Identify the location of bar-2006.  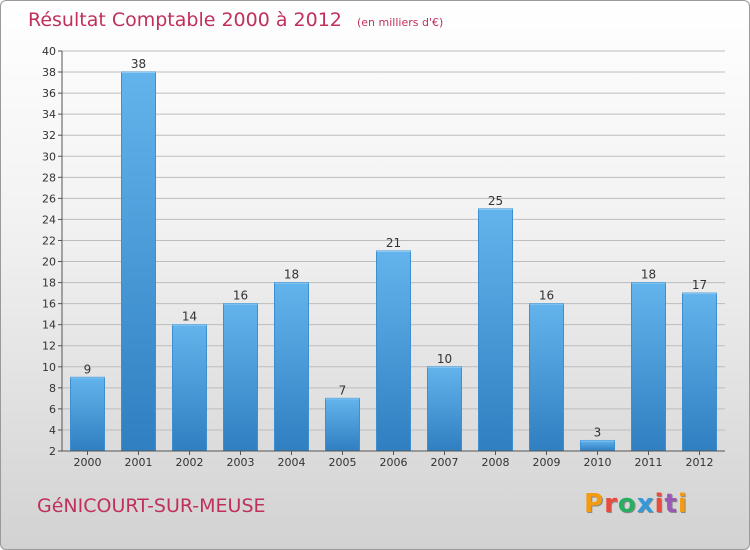
(393, 351).